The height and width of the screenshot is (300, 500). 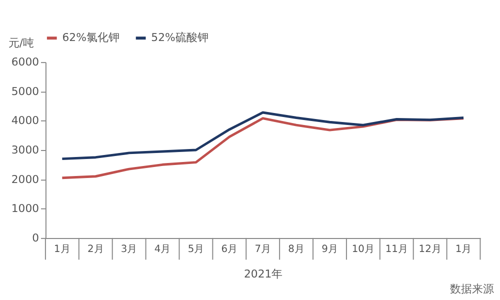 What do you see at coordinates (91, 37) in the screenshot?
I see `legend-label: 62%氯化钾` at bounding box center [91, 37].